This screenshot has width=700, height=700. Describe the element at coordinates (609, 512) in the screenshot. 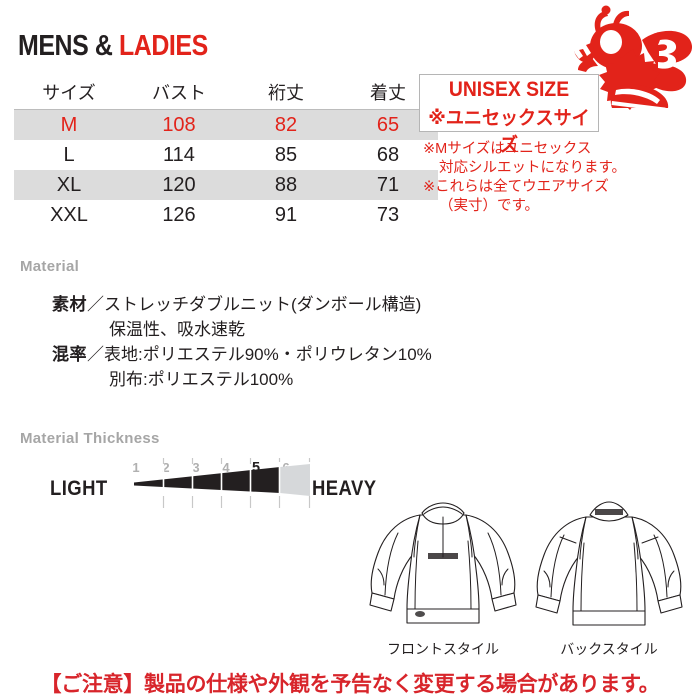

I see `neck-logo-mark` at that location.